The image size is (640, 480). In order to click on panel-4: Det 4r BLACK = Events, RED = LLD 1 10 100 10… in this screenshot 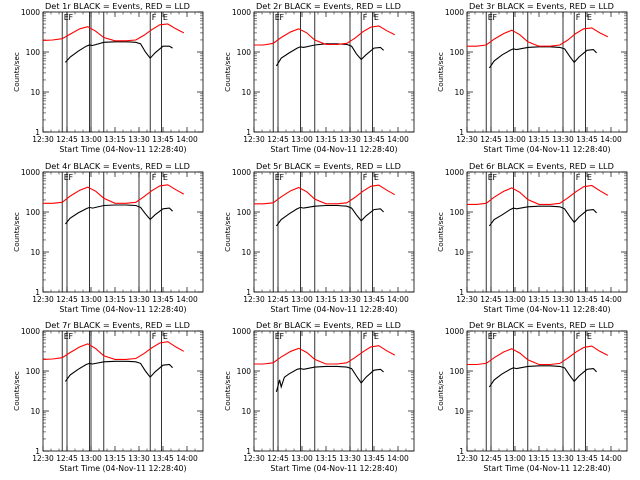, I will do `click(108, 237)`.